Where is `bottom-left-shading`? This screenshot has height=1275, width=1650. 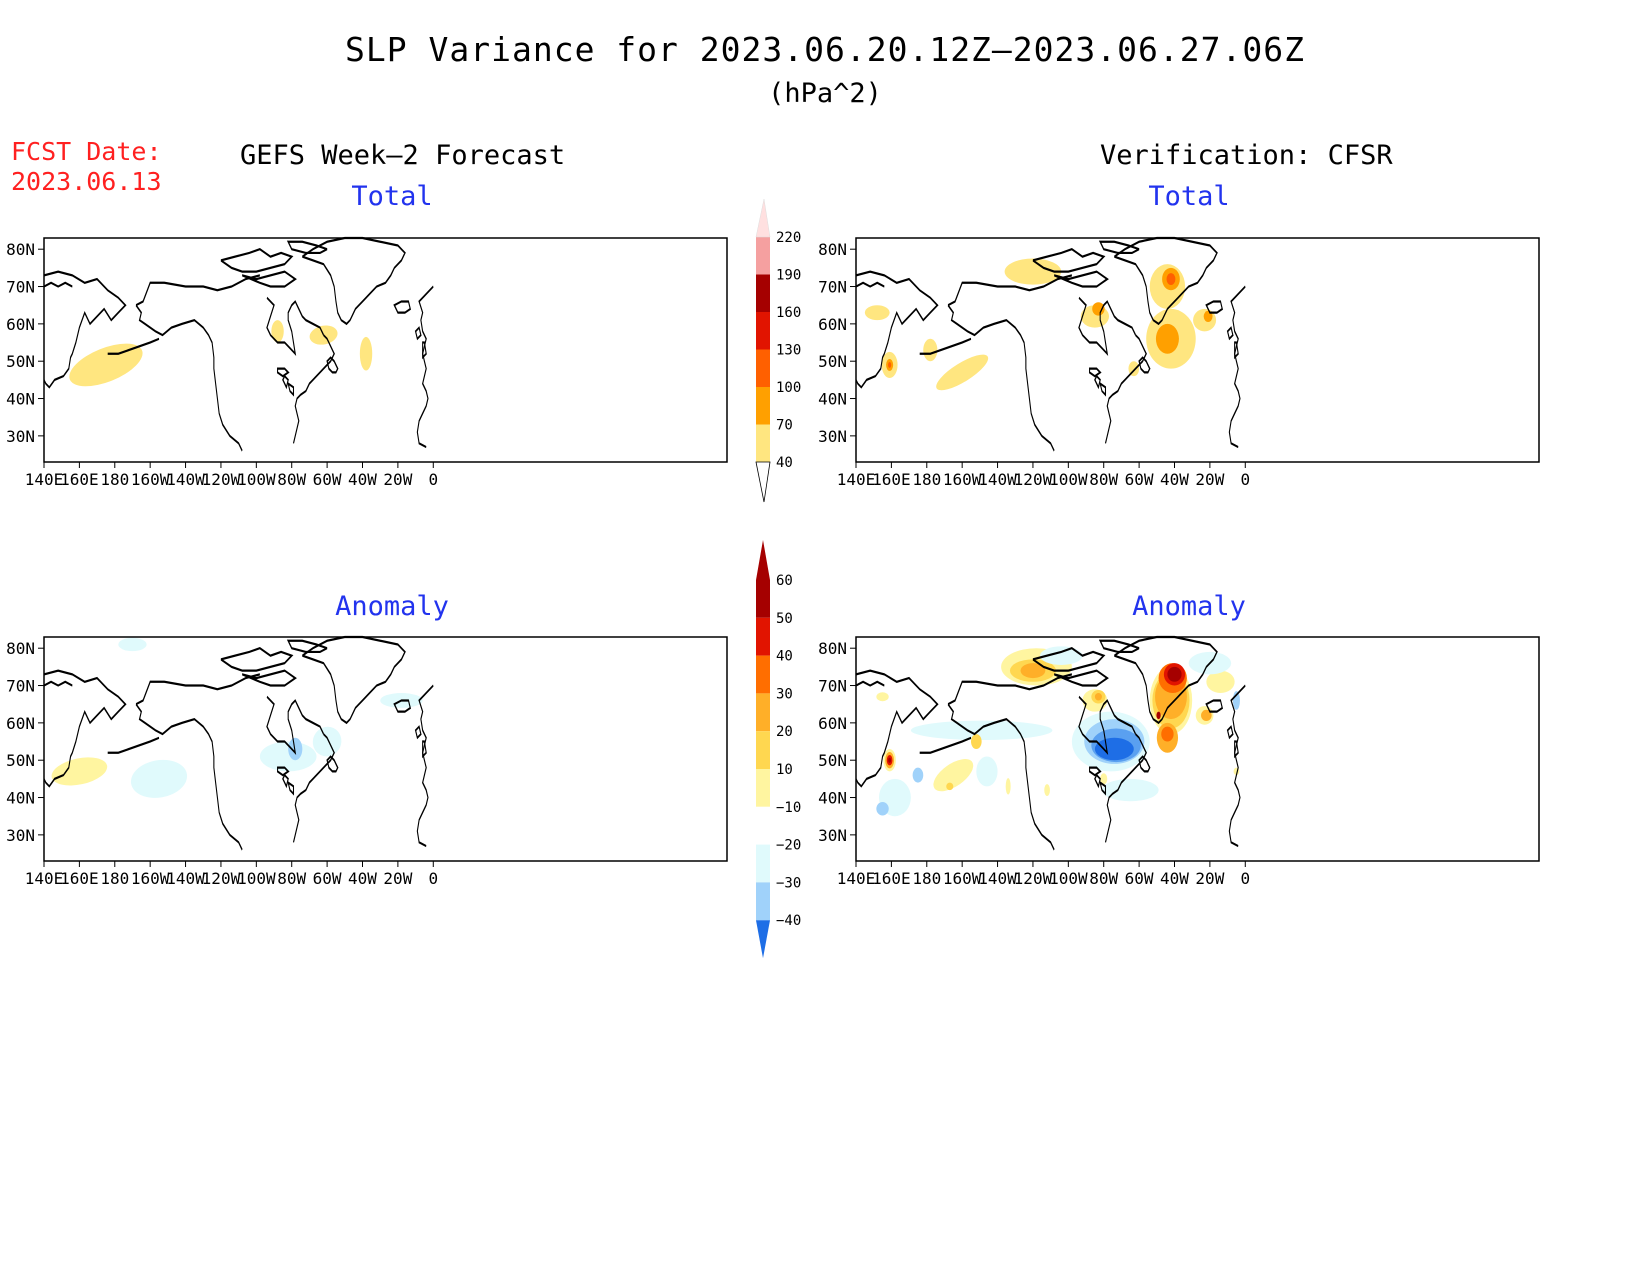
bottom-left-shading is located at coordinates (237, 717).